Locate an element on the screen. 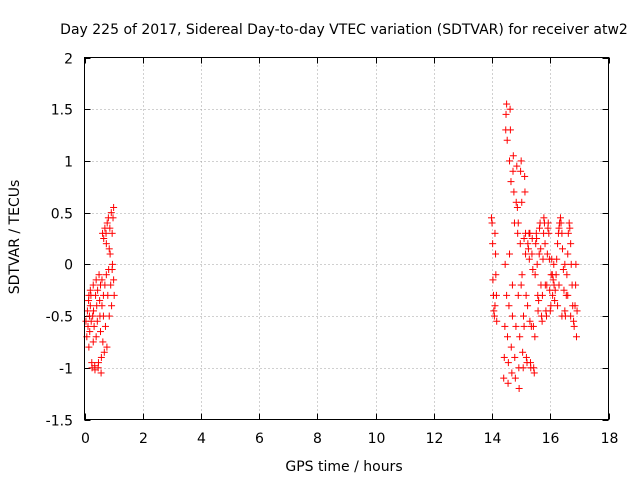 The height and width of the screenshot is (484, 640). y-axis-label: SDTVAR / TECUs is located at coordinates (15, 237).